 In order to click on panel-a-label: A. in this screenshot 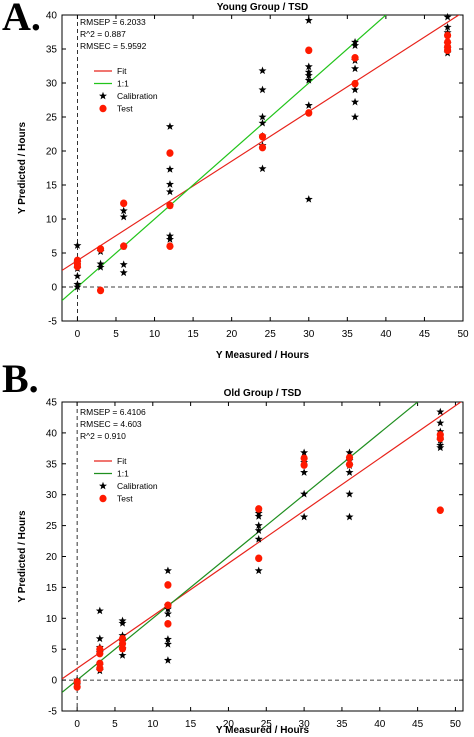, I will do `click(21, 19)`.